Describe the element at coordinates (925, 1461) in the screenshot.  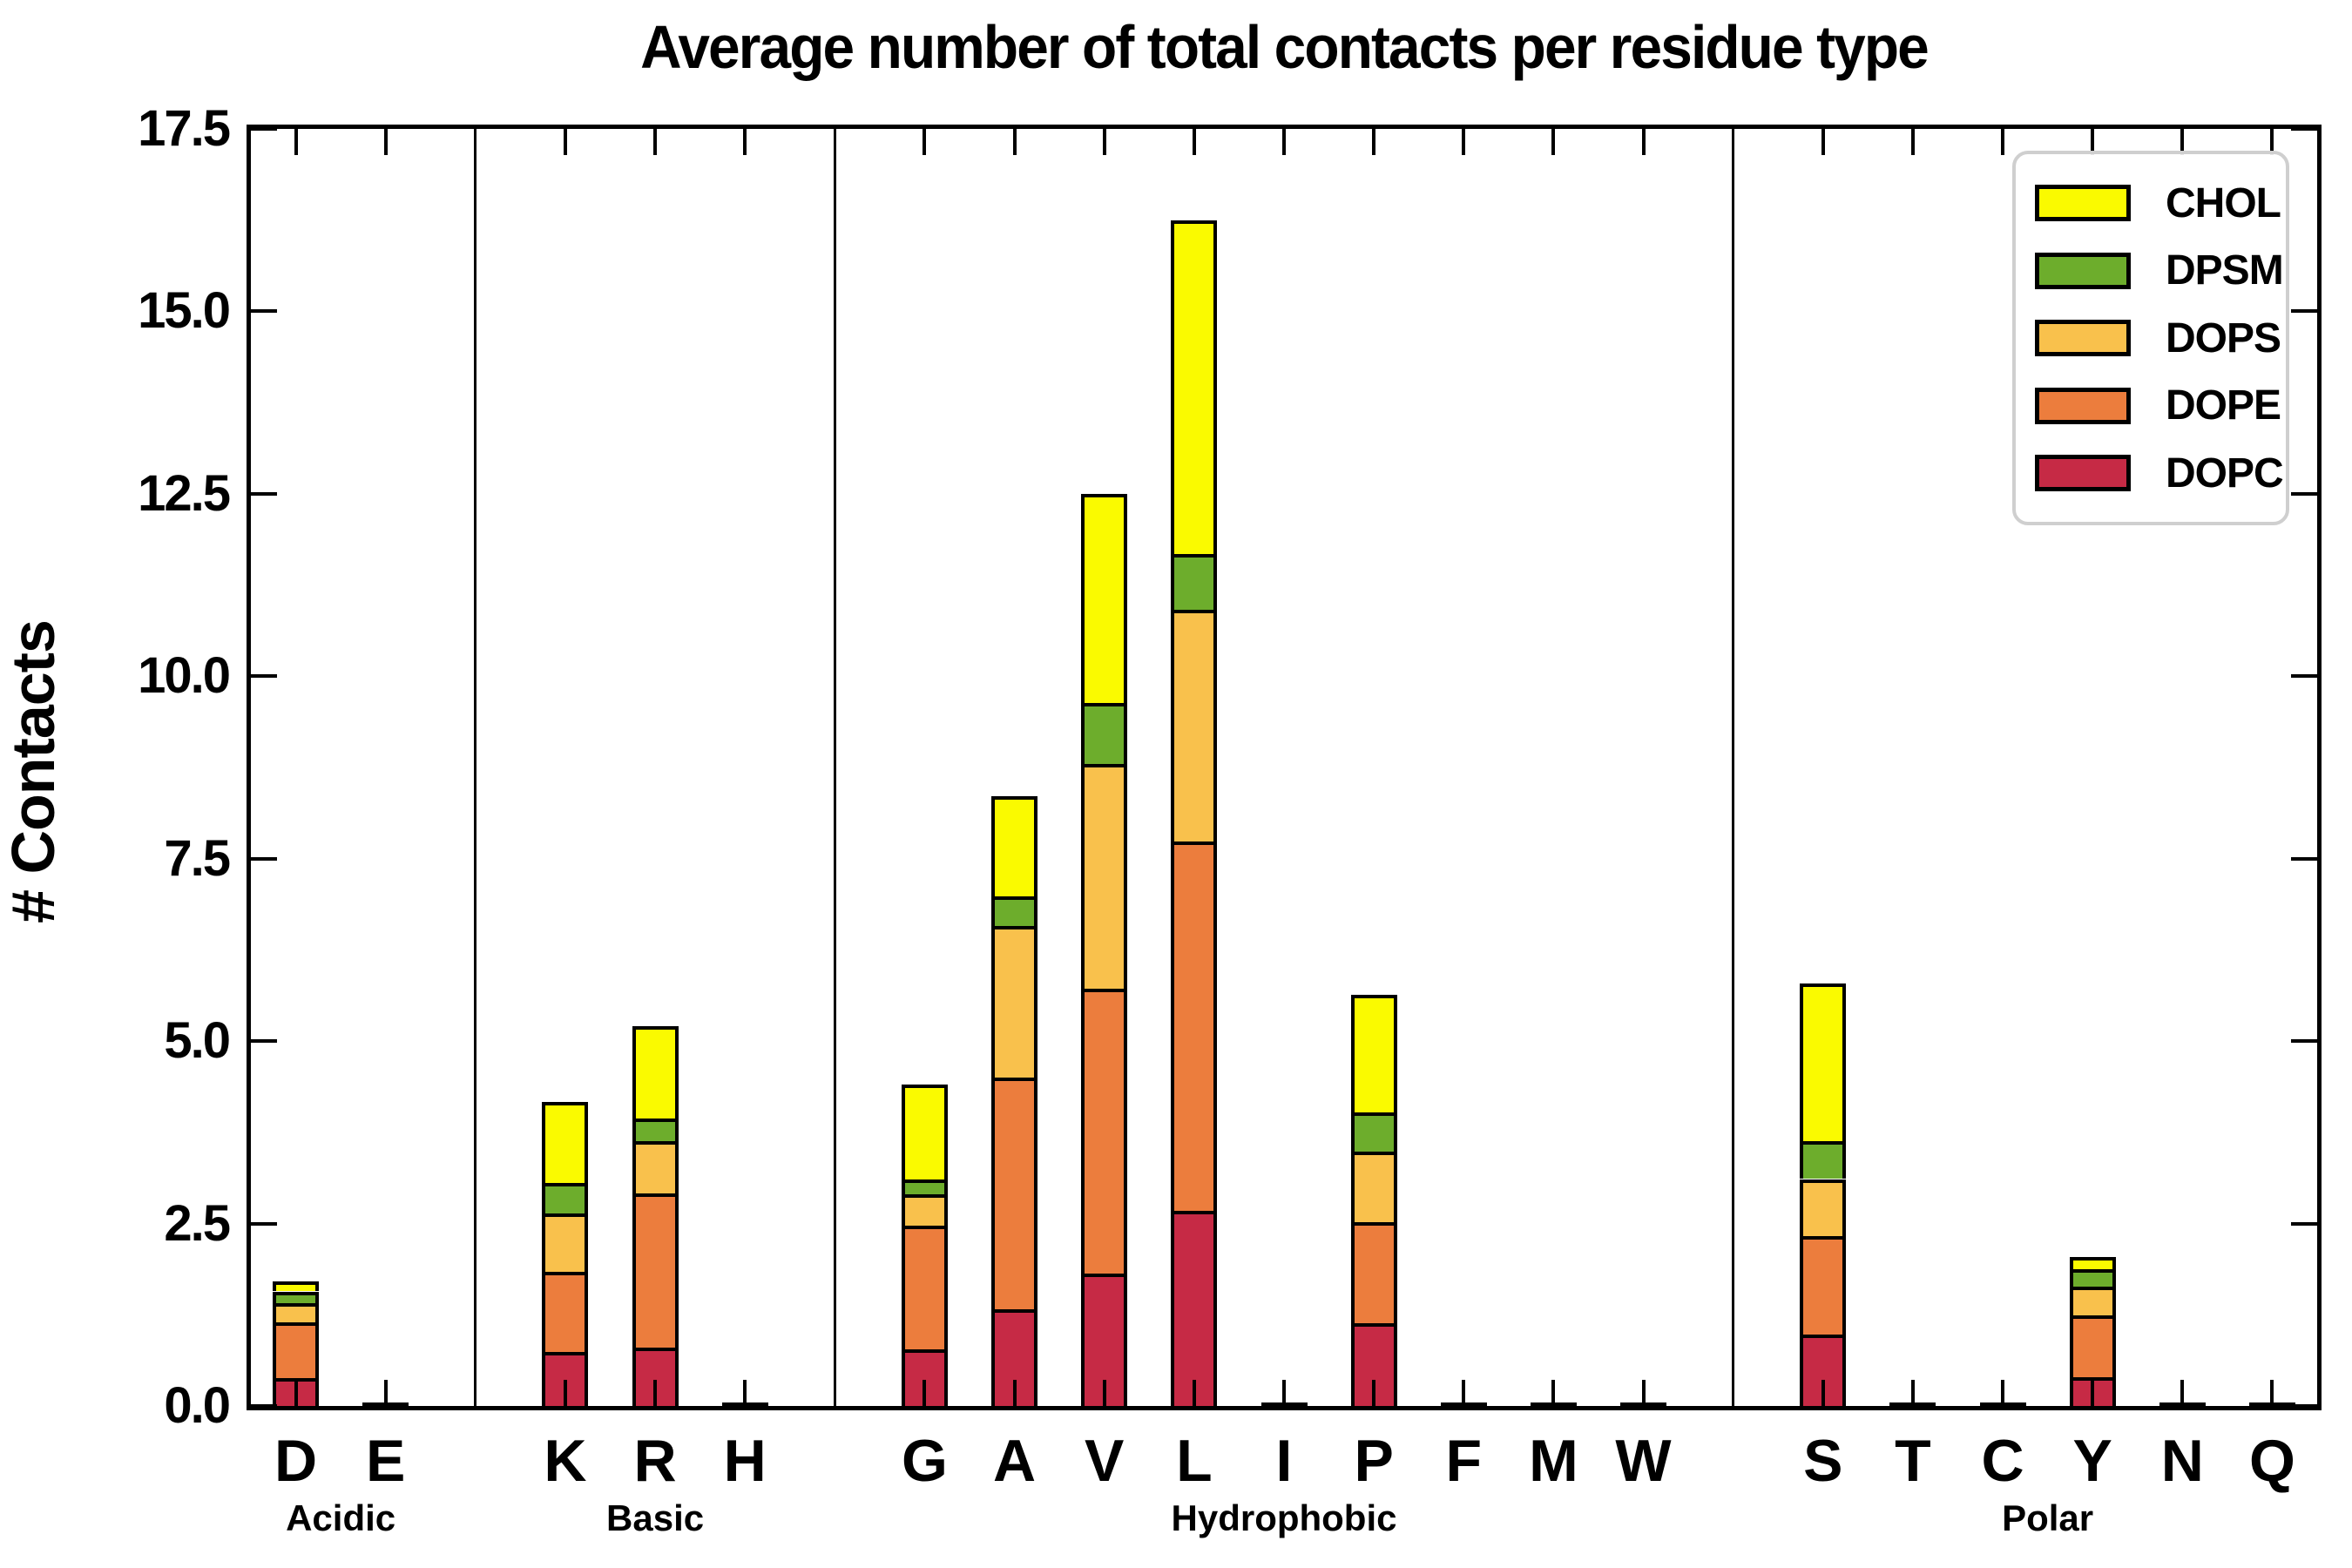
I see `x-tick-label-residue: G` at that location.